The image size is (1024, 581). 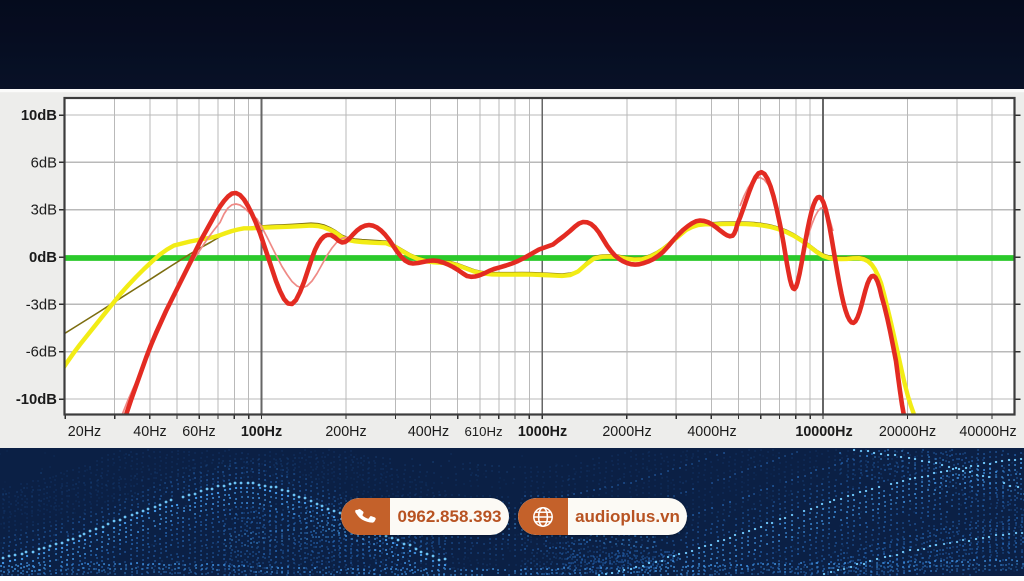 What do you see at coordinates (823, 432) in the screenshot?
I see `svg-text: 10000Hz` at bounding box center [823, 432].